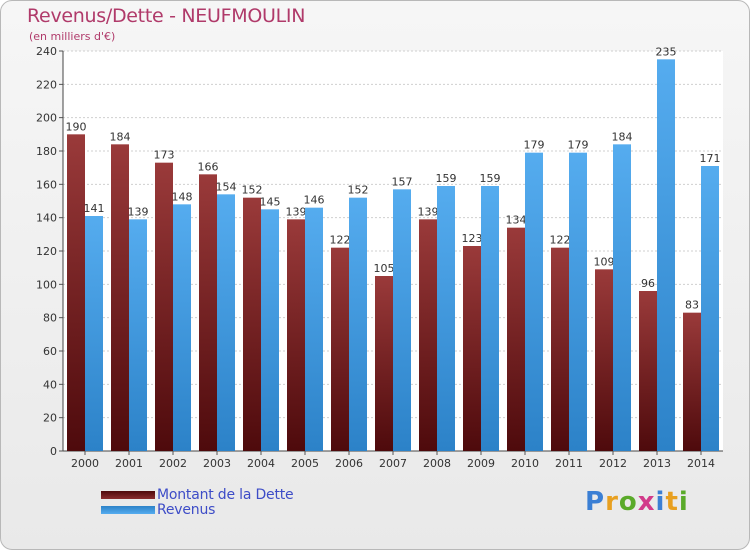 Image resolution: width=750 pixels, height=550 pixels. I want to click on x-tick-label: 2014, so click(701, 463).